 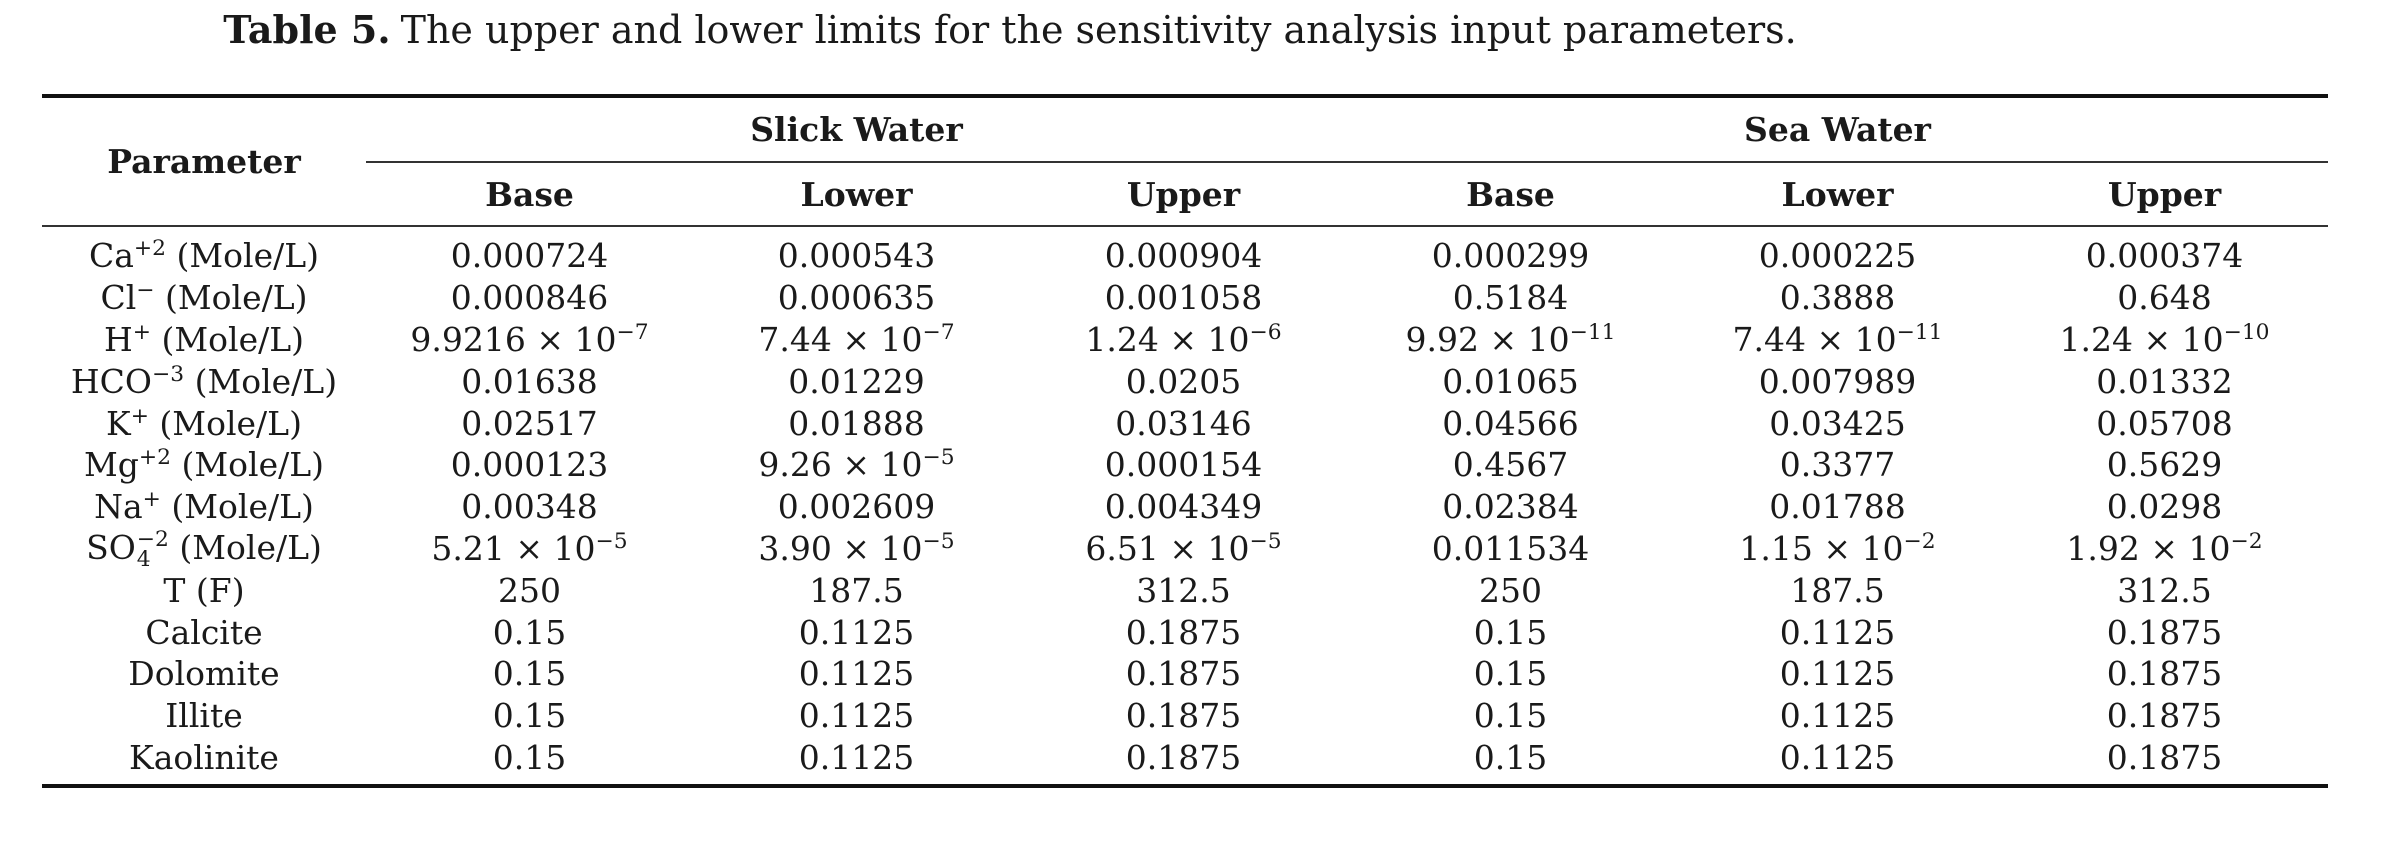 I want to click on table-cell: 0.000299, so click(x=1510, y=256).